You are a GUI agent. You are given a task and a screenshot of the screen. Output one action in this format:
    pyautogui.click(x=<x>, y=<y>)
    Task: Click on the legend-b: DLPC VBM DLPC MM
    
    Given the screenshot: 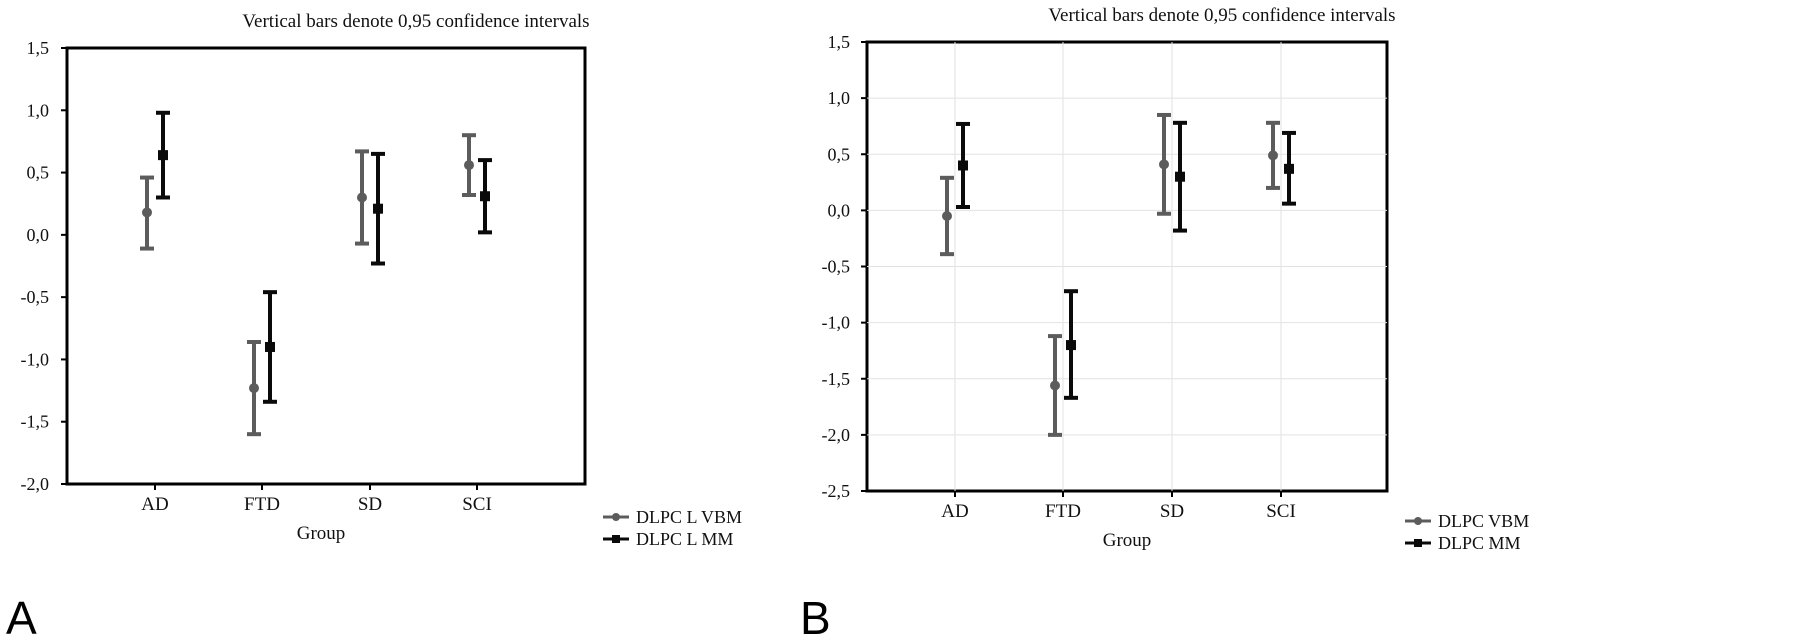 What is the action you would take?
    pyautogui.click(x=1467, y=532)
    